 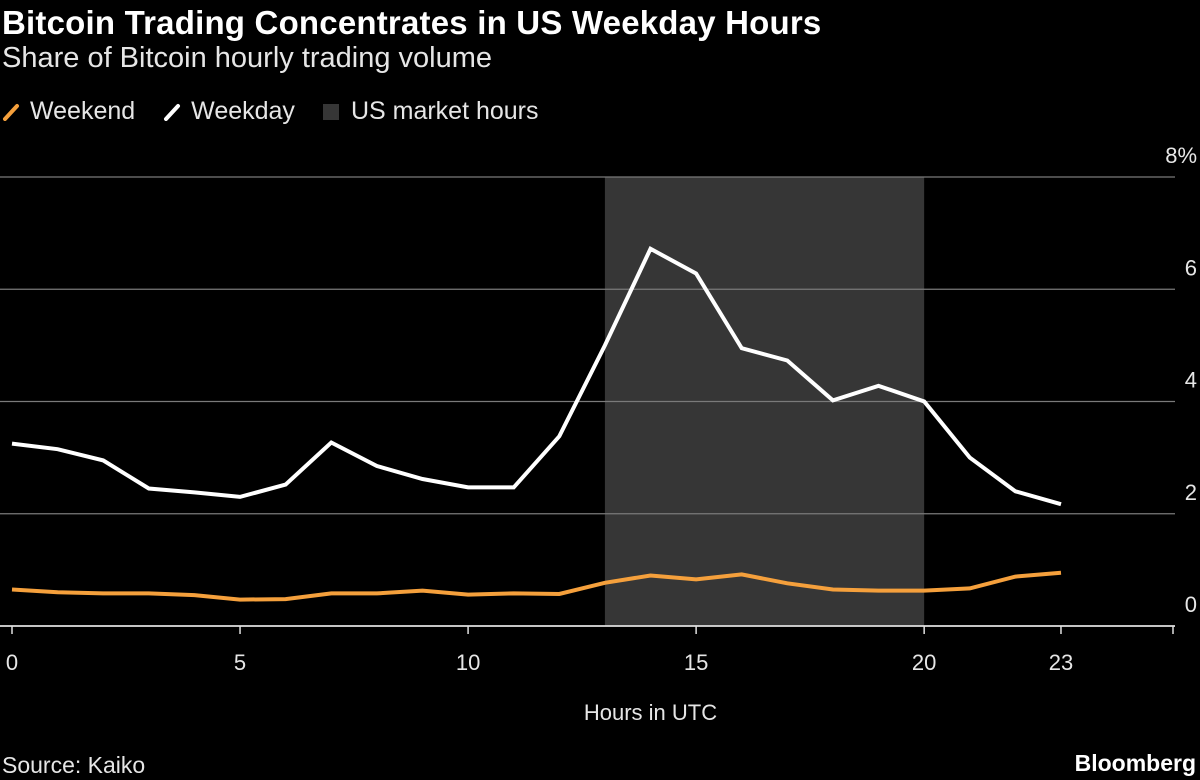 What do you see at coordinates (243, 111) in the screenshot?
I see `legend-label-weekday: Weekday` at bounding box center [243, 111].